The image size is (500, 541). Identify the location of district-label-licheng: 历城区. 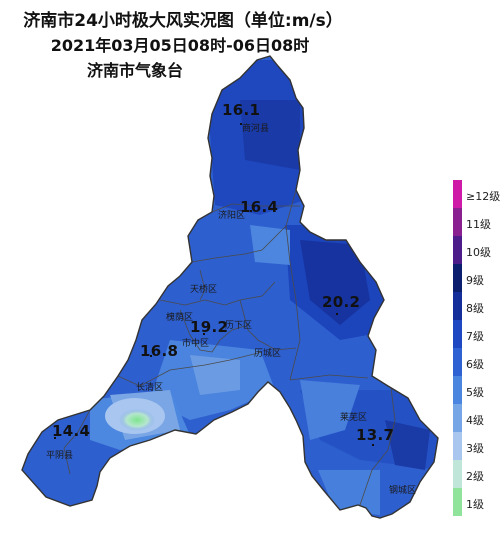
(268, 354).